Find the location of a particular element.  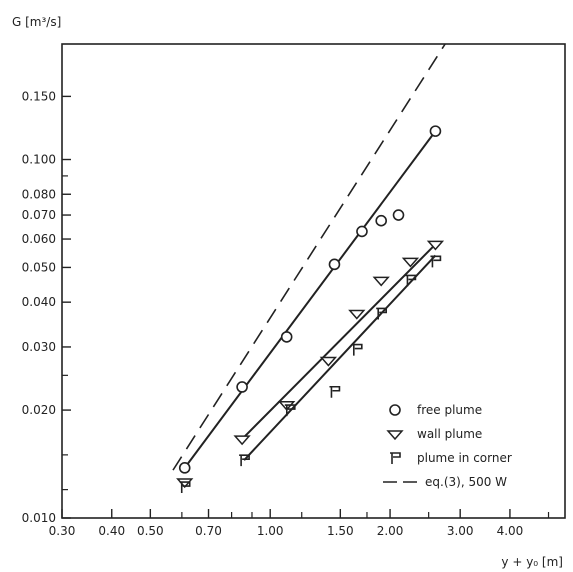

y-tick-label: 0.150 is located at coordinates (39, 96).